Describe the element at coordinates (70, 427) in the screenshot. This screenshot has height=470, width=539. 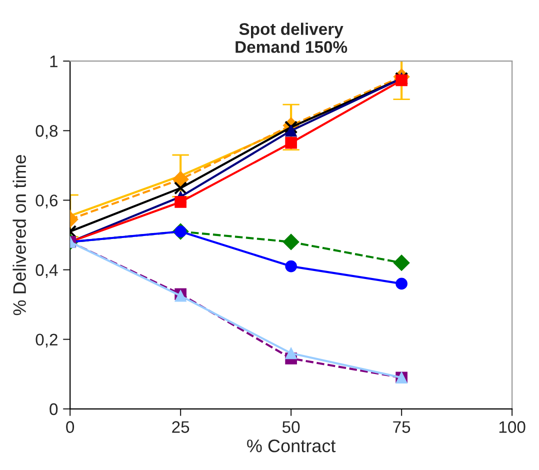
I see `x-tick-label: 0` at that location.